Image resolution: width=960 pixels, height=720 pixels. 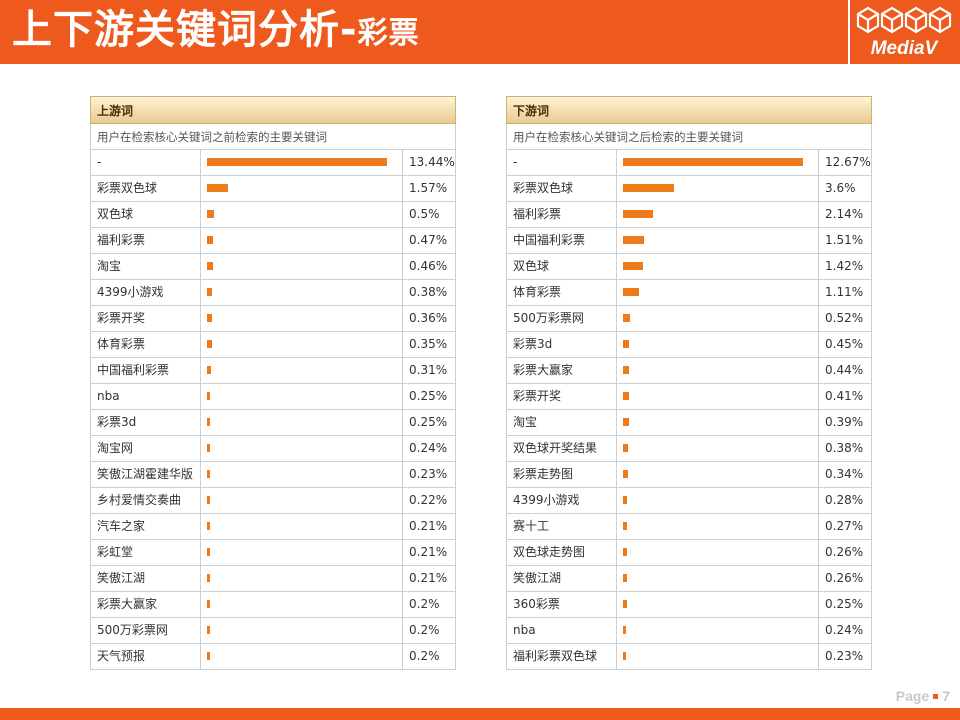 I want to click on percent-cell: 0.36%, so click(x=428, y=318).